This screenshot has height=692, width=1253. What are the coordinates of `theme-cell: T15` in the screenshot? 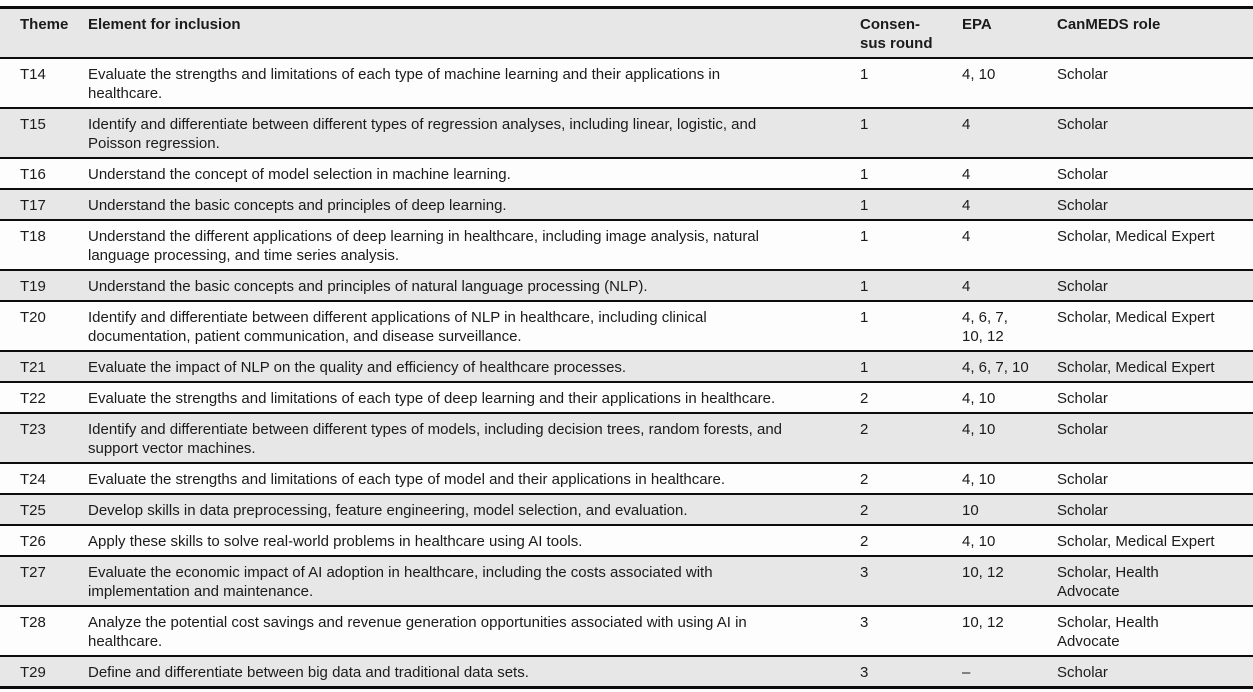 It's located at (44, 132).